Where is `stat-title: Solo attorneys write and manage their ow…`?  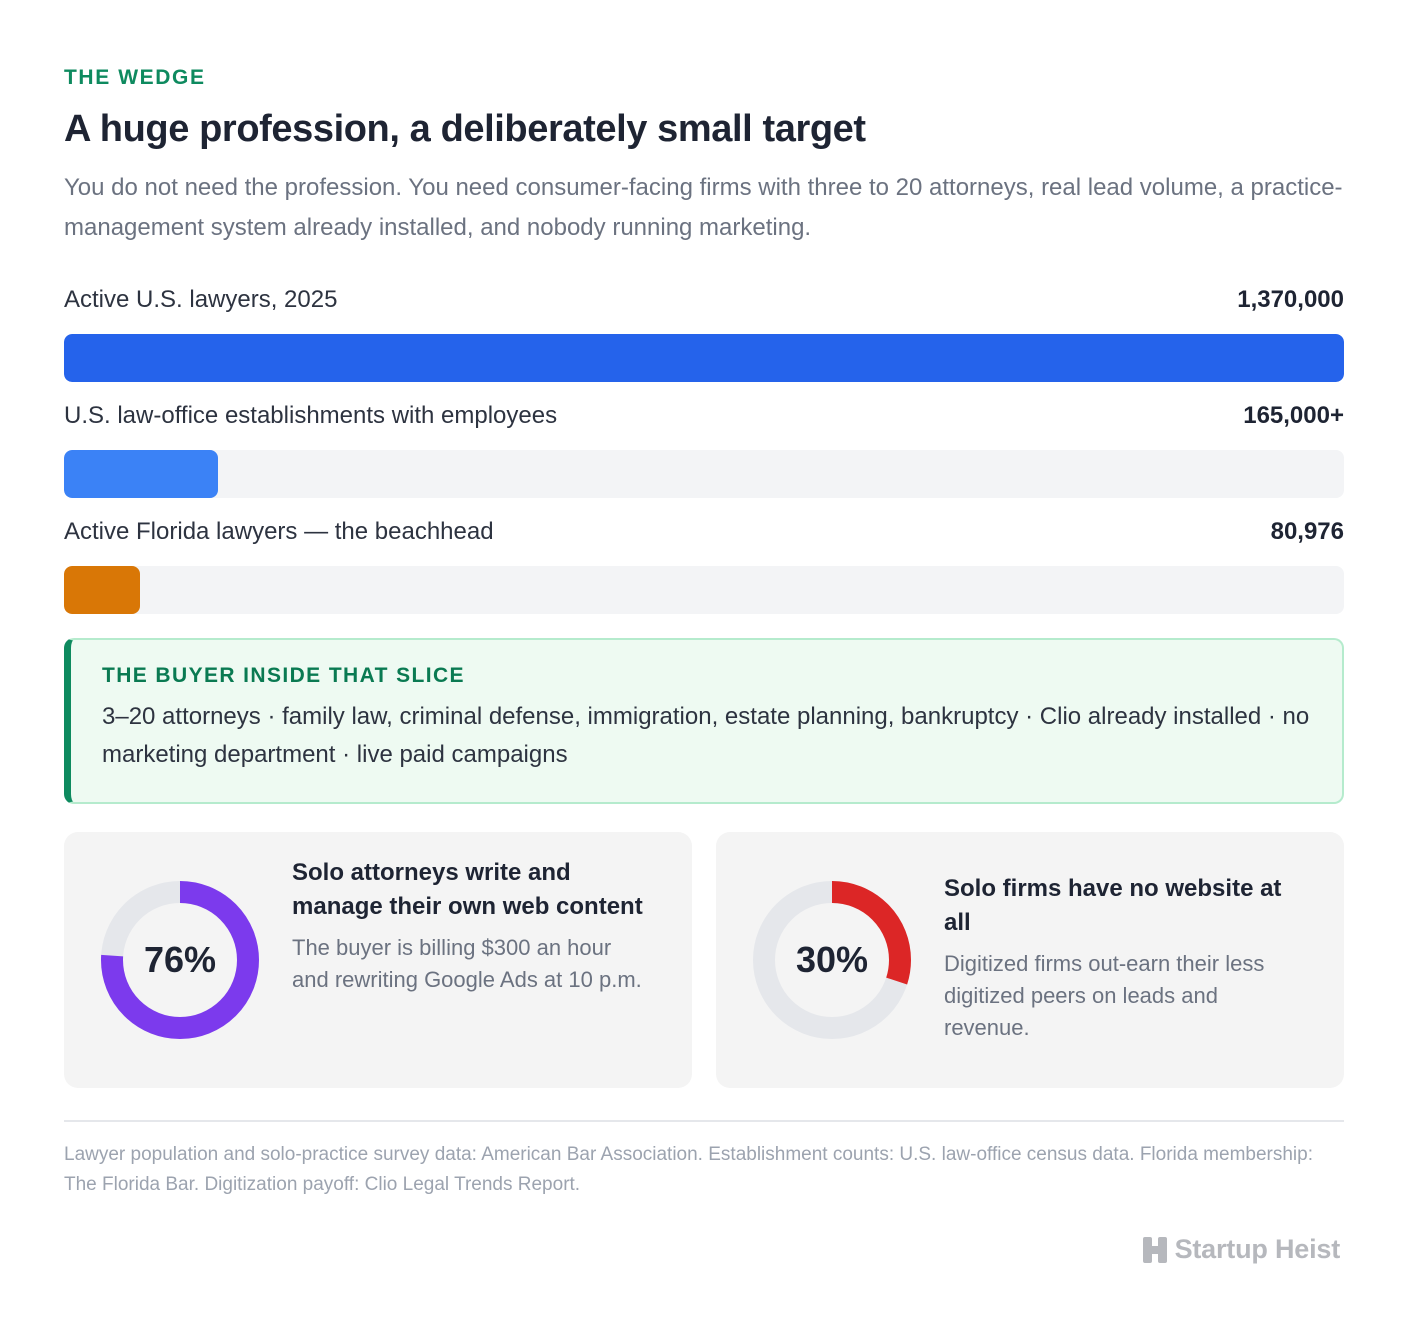
stat-title: Solo attorneys write and manage their ow… is located at coordinates (467, 889).